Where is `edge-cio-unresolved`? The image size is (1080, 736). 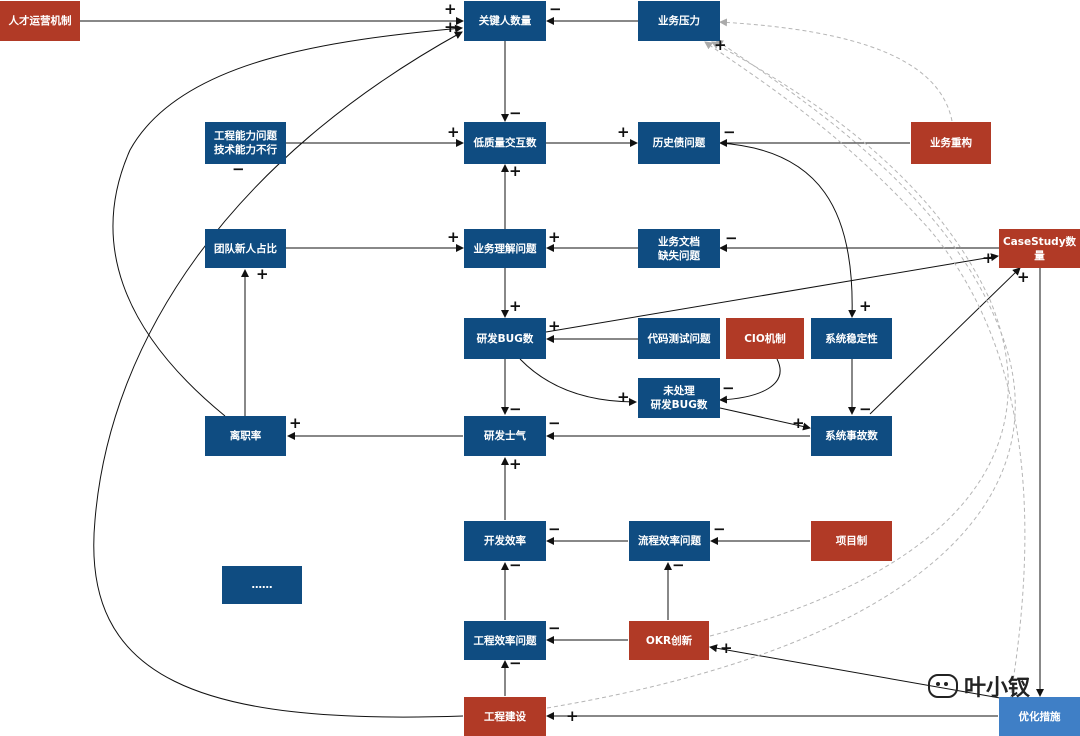 edge-cio-unresolved is located at coordinates (750, 381).